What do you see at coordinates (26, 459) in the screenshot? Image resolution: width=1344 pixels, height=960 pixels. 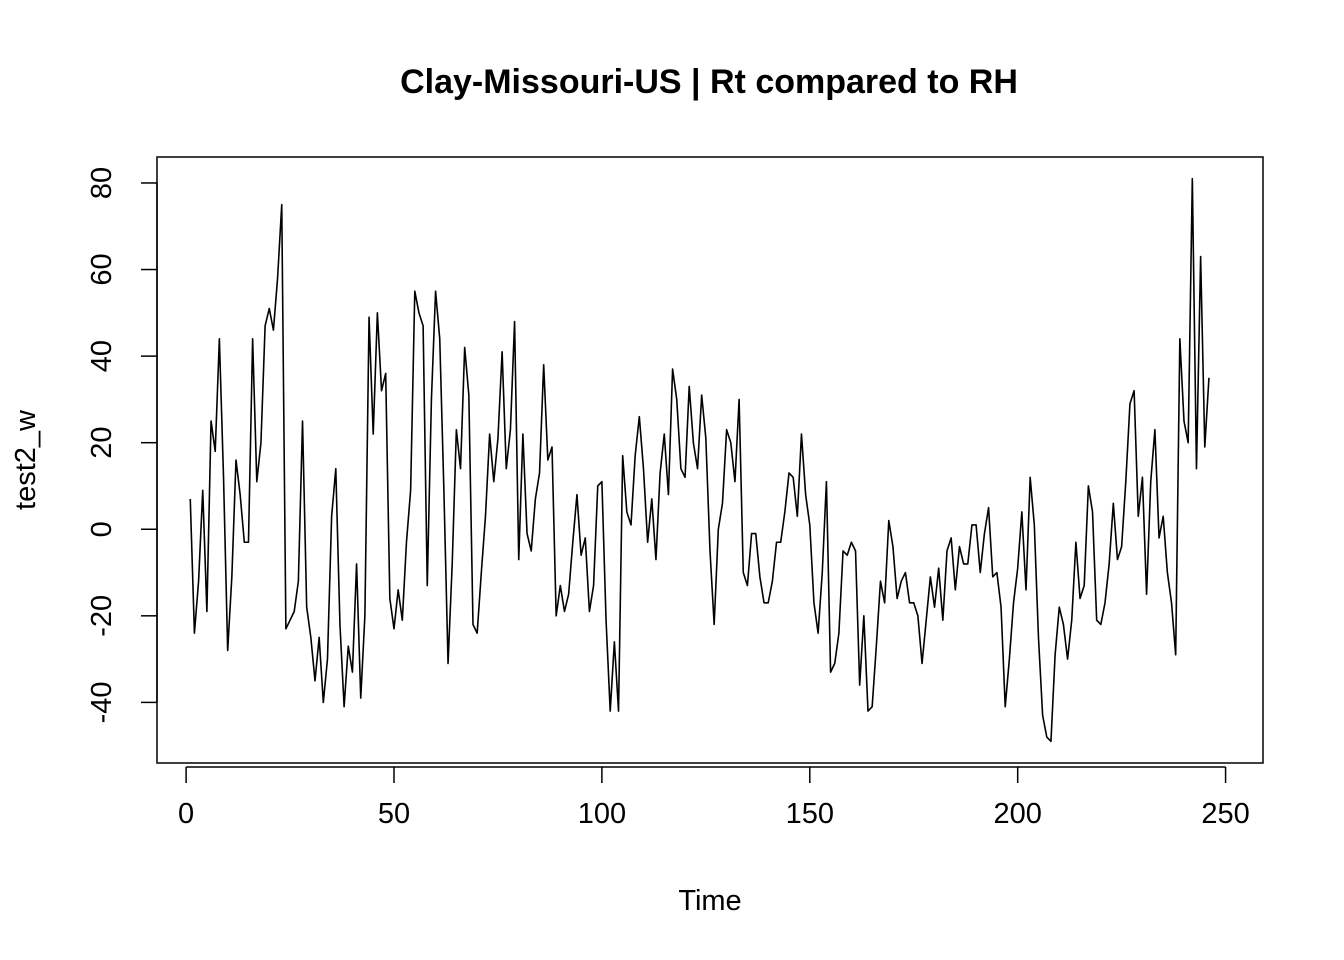 I see `y-axis-label: test2_w` at bounding box center [26, 459].